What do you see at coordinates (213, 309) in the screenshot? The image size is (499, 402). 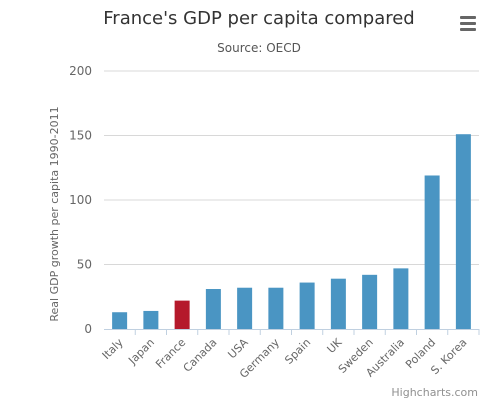 I see `bar-canada` at bounding box center [213, 309].